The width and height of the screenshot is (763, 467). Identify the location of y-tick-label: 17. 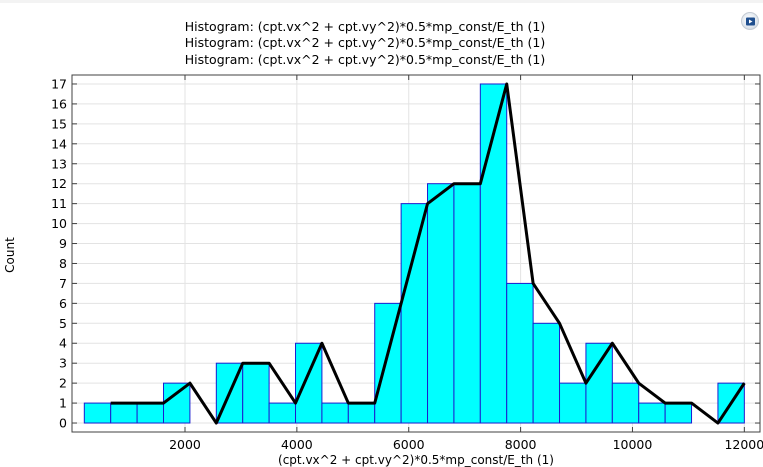
(59, 83).